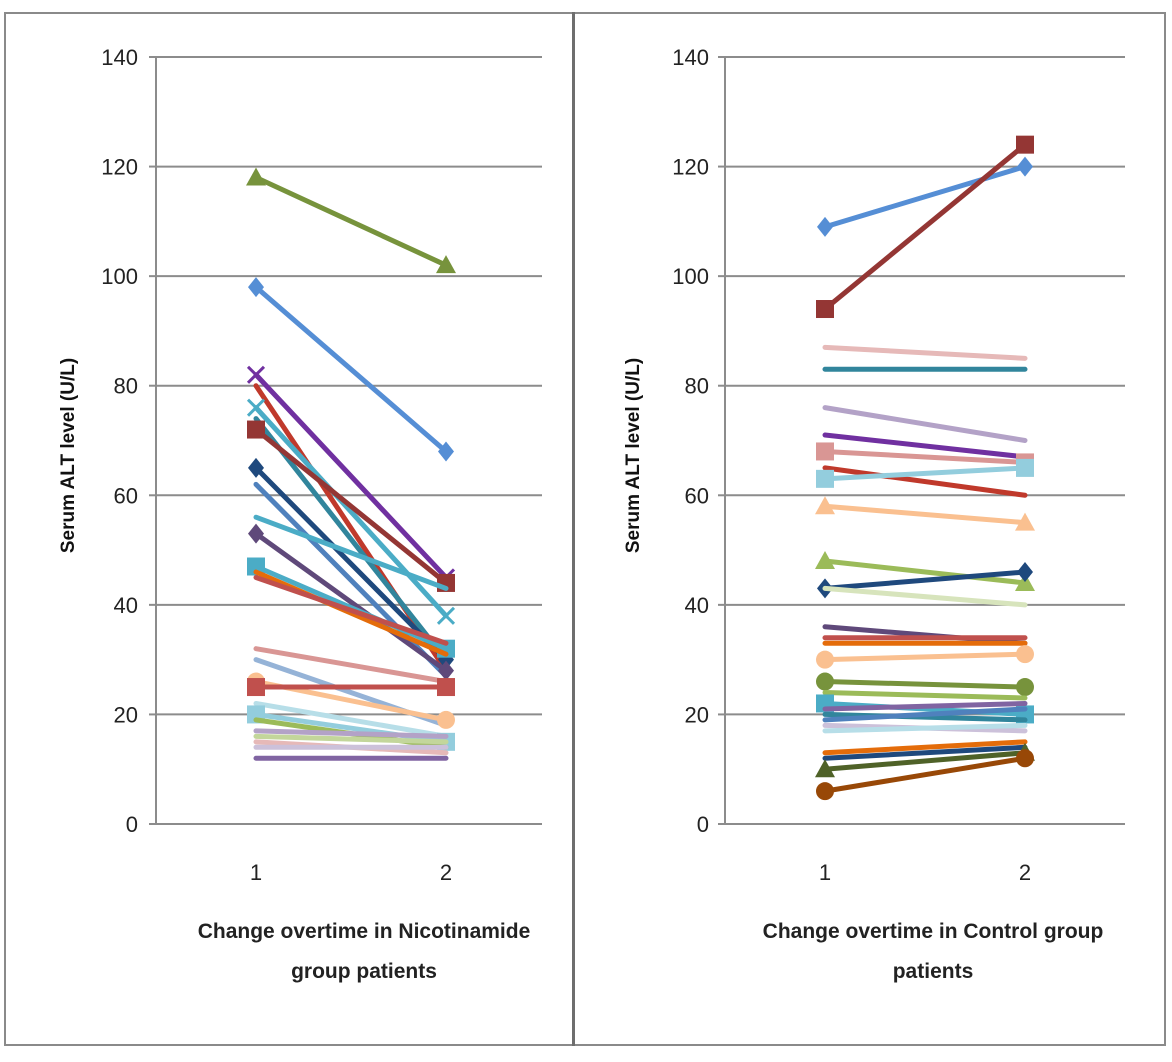  Describe the element at coordinates (697, 495) in the screenshot. I see `control-y-tick-label-60: 60` at that location.